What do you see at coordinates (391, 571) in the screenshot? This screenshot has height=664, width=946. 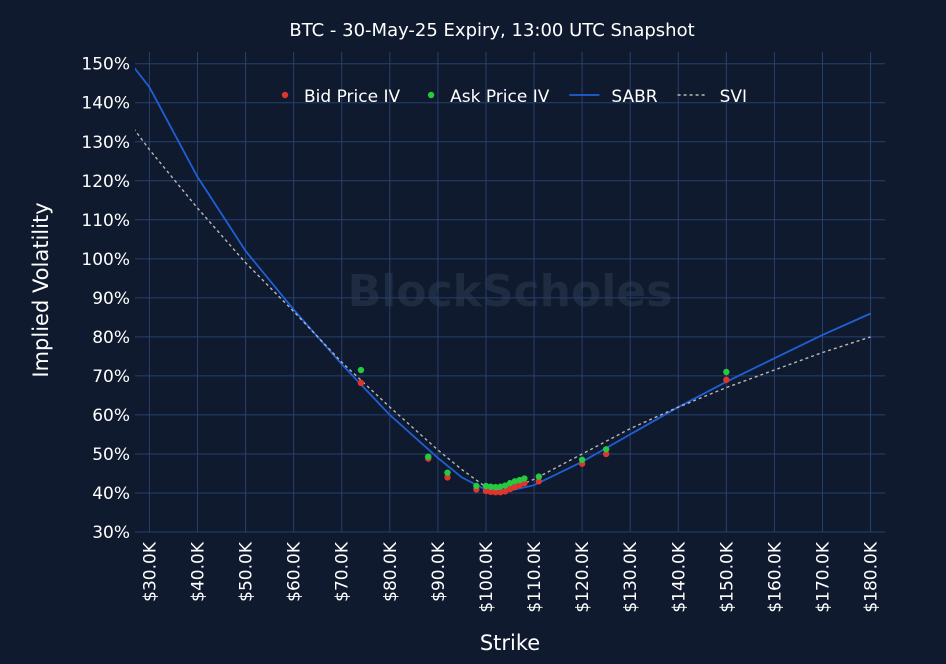 I see `x-tick-label: $80.0K` at bounding box center [391, 571].